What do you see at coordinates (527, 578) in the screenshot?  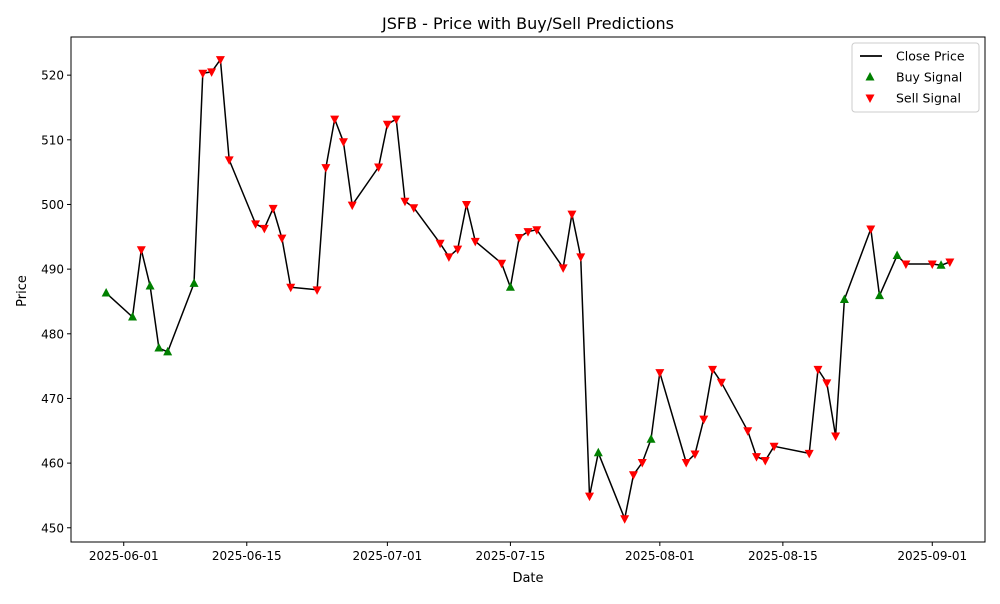 I see `x-axis-label: Date` at bounding box center [527, 578].